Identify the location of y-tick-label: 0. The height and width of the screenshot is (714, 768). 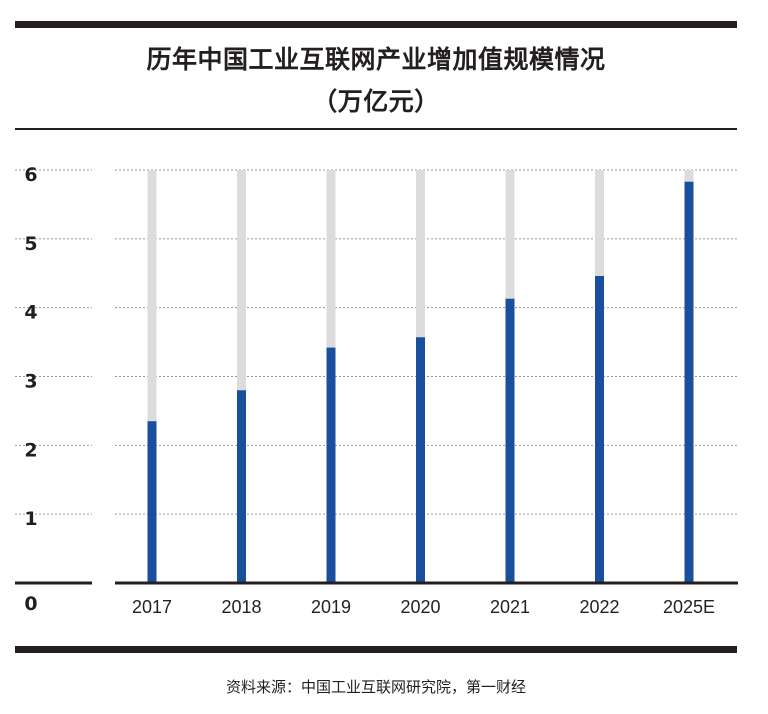
(30, 604).